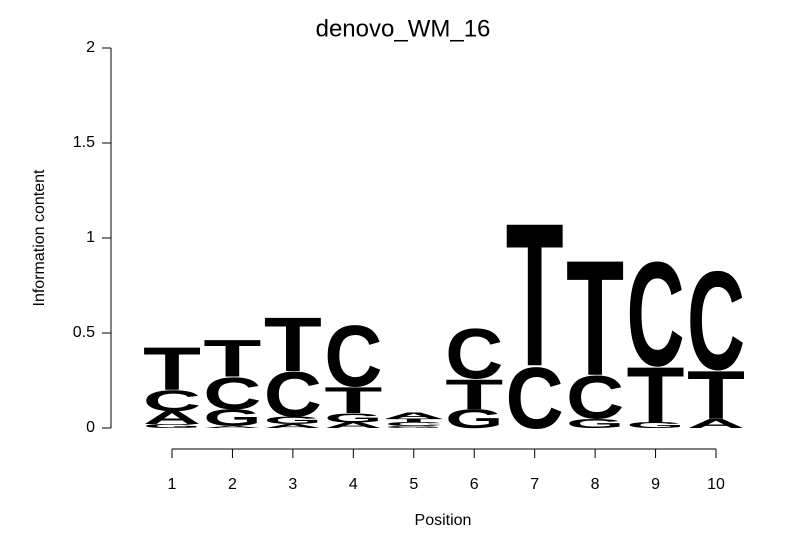 The image size is (806, 559). What do you see at coordinates (292, 484) in the screenshot?
I see `x-tick-label: 3` at bounding box center [292, 484].